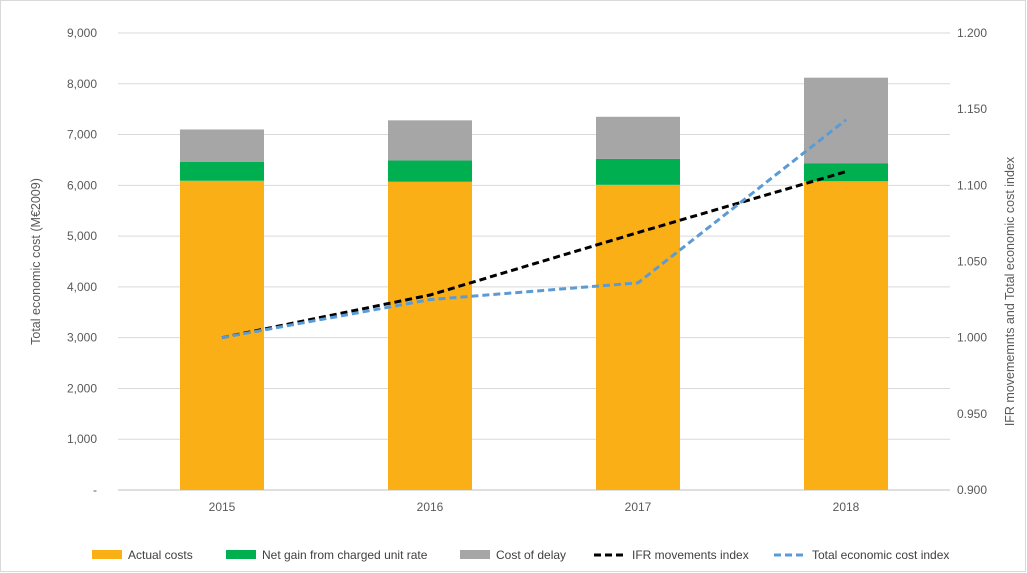 The height and width of the screenshot is (573, 1027). I want to click on y-axis-title: Total economic cost (M€2009), so click(36, 261).